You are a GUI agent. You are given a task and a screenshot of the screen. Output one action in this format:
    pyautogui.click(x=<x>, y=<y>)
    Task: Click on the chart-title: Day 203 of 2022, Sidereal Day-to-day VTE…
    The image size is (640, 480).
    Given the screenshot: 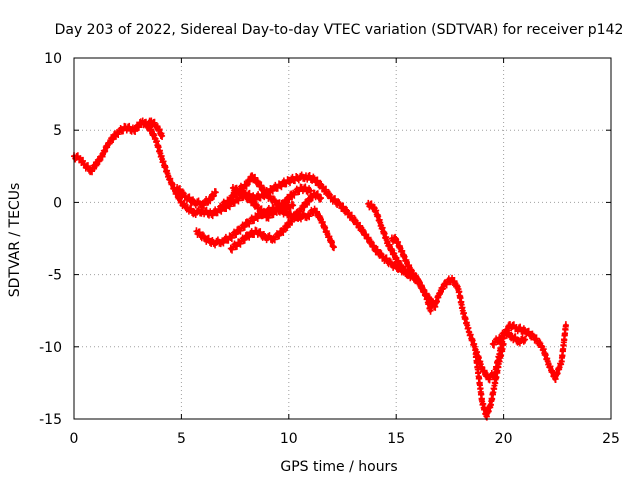 What is the action you would take?
    pyautogui.click(x=339, y=30)
    